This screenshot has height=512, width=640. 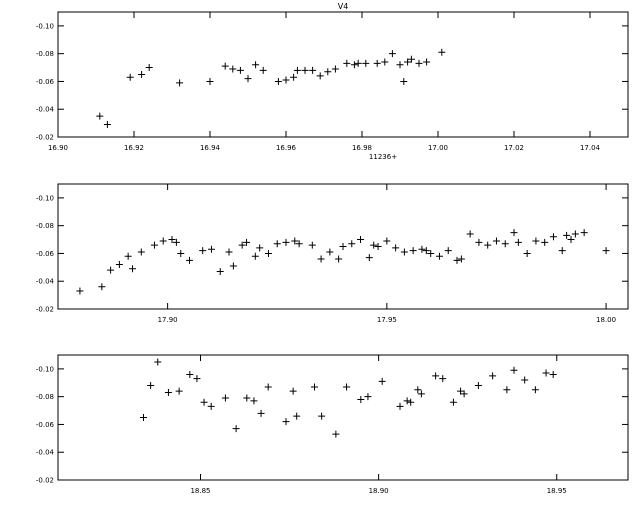 I want to click on chart-title: V4, so click(x=343, y=6).